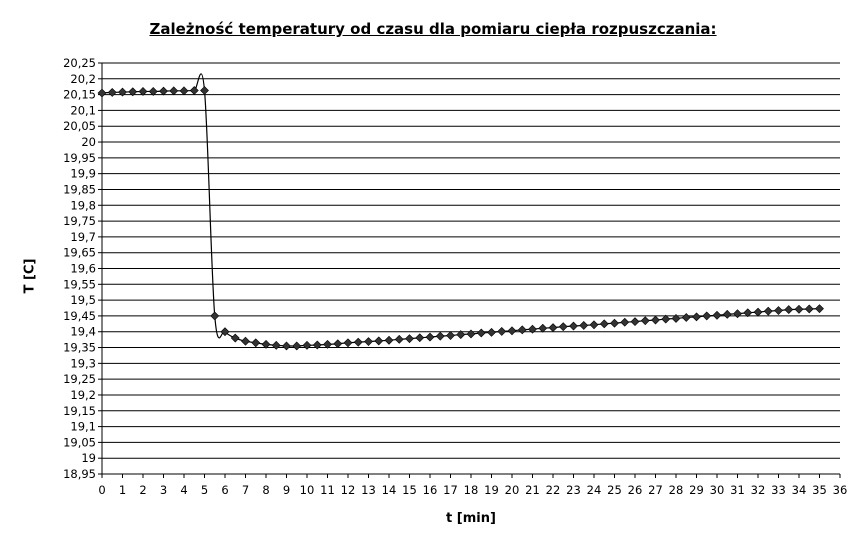 The image size is (866, 548). What do you see at coordinates (204, 490) in the screenshot?
I see `x-tick-label: 5` at bounding box center [204, 490].